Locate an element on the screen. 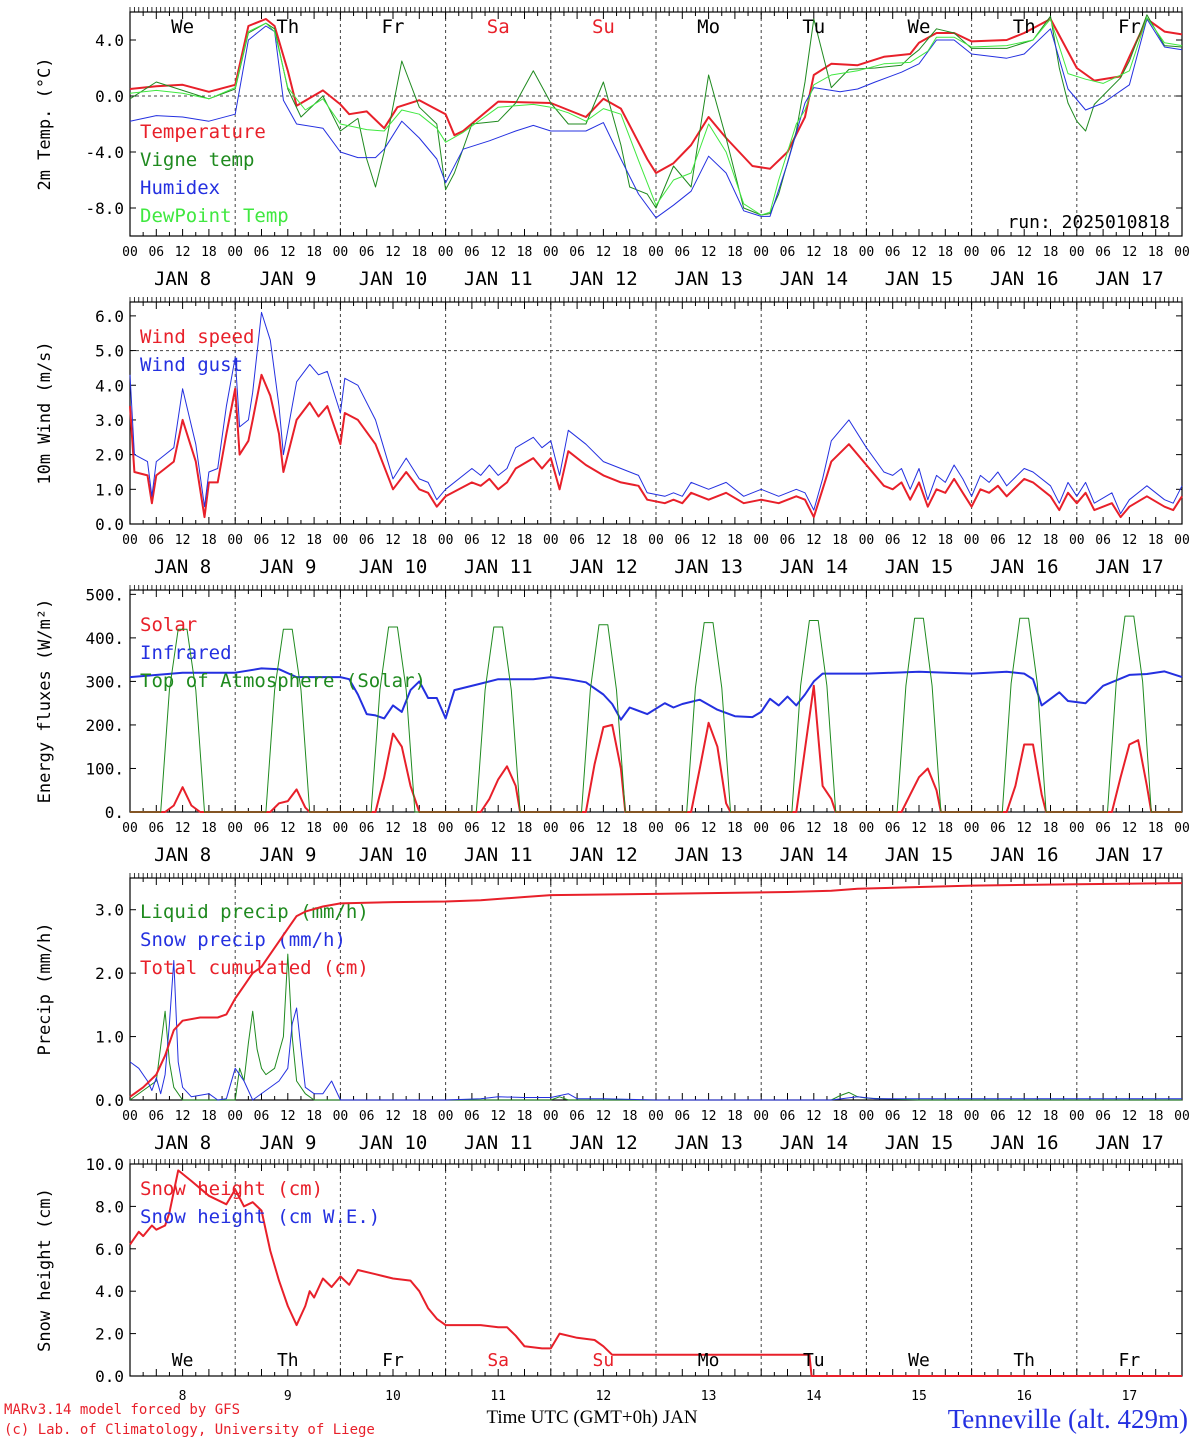 This screenshot has height=1440, width=1194. legend-entry: Top of Atmosphere (Solar) is located at coordinates (283, 681).